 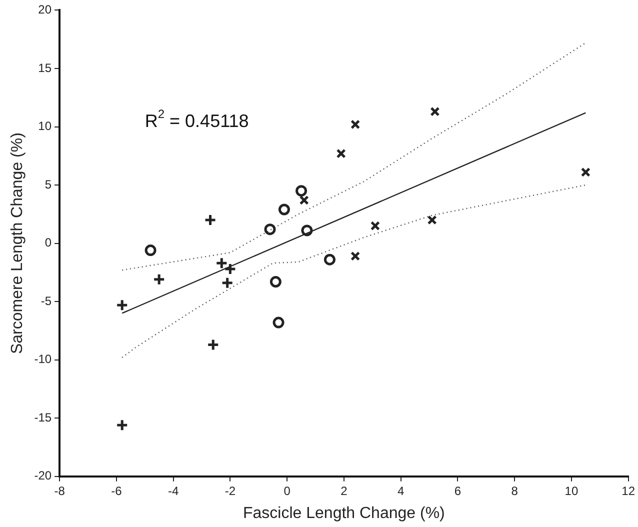 What do you see at coordinates (48, 184) in the screenshot?
I see `y-tick-label: 5` at bounding box center [48, 184].